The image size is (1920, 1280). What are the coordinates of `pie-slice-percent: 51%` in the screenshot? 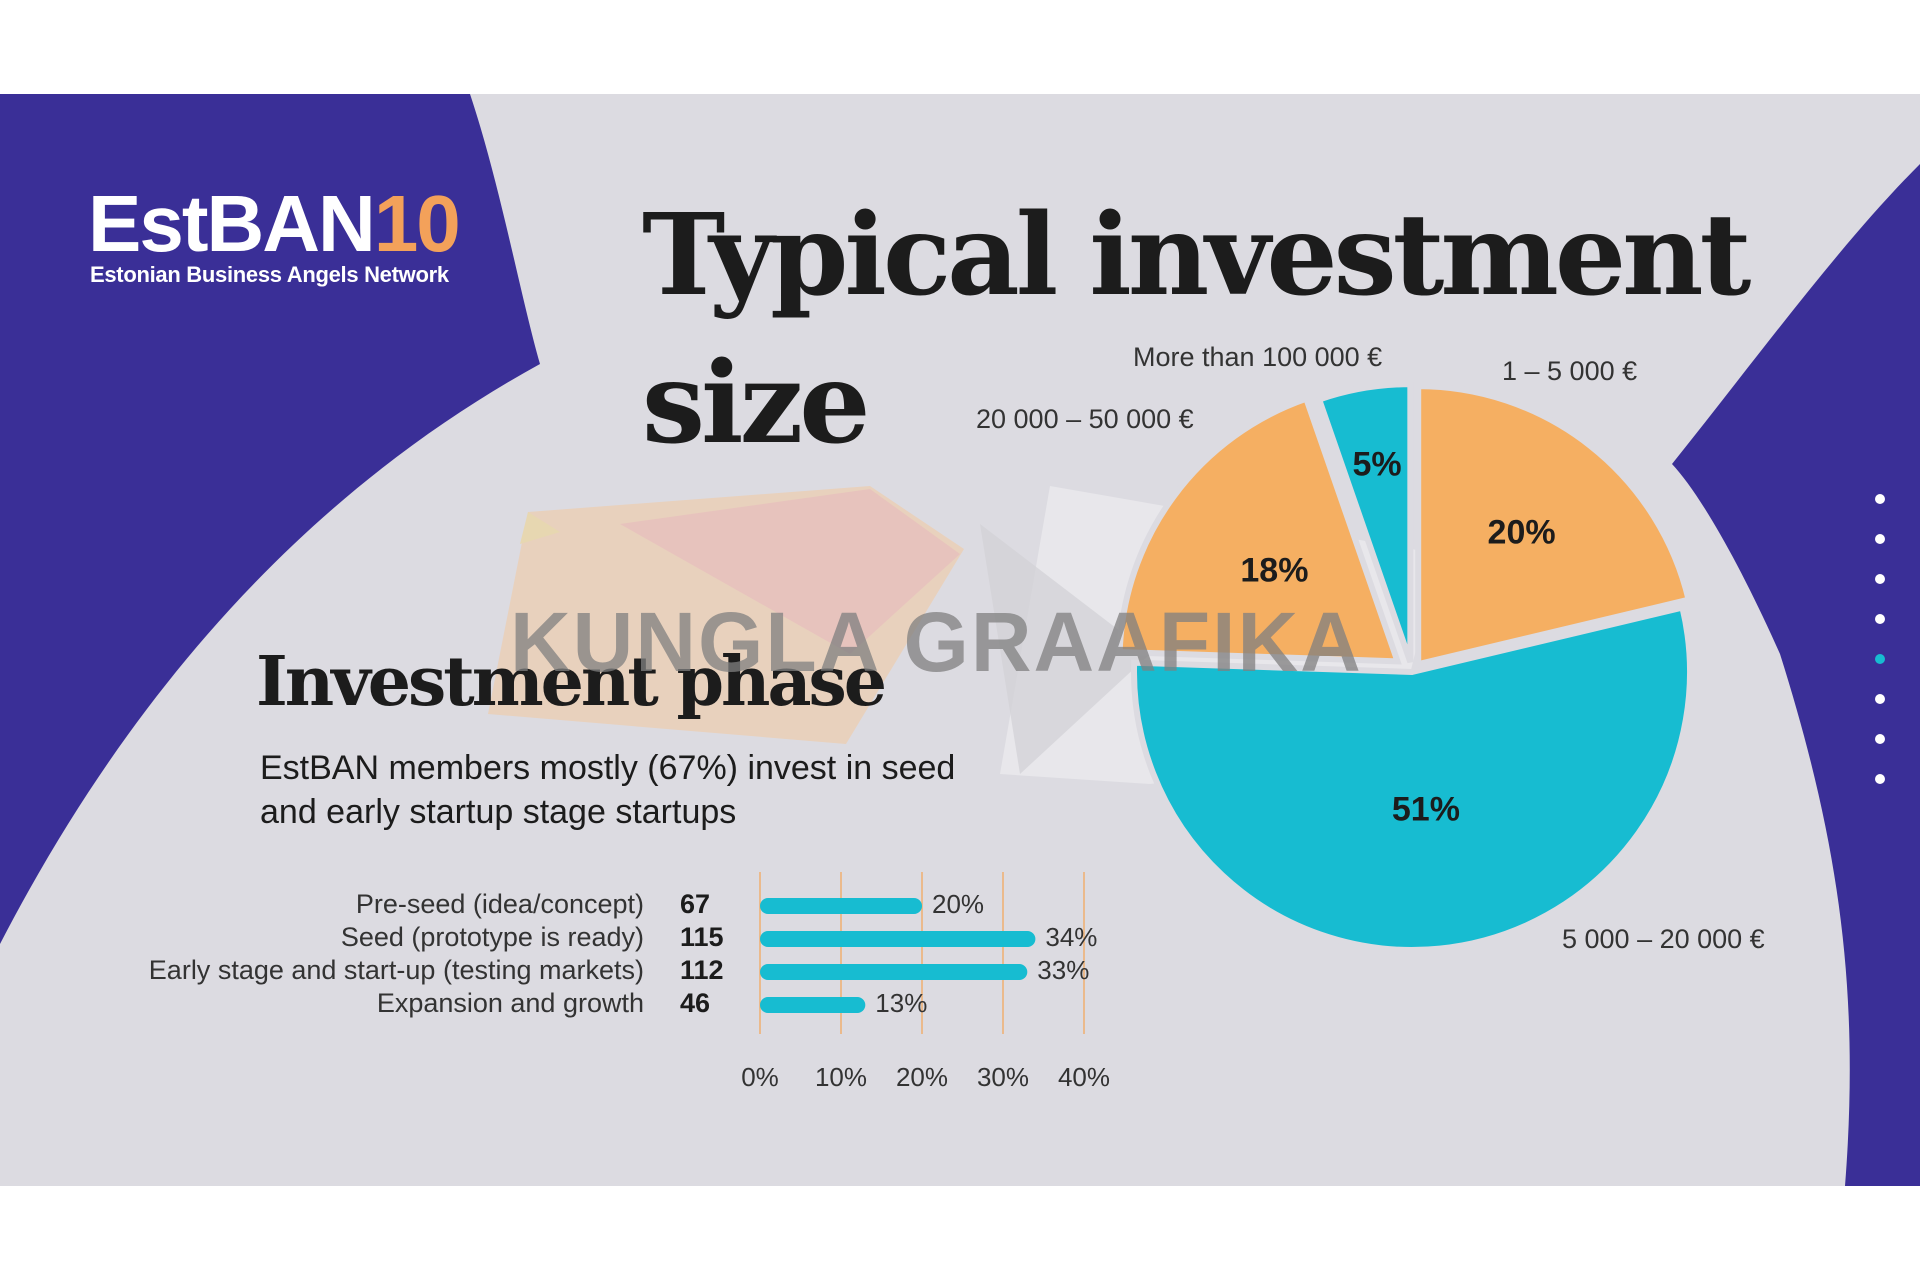 It's located at (1425, 809).